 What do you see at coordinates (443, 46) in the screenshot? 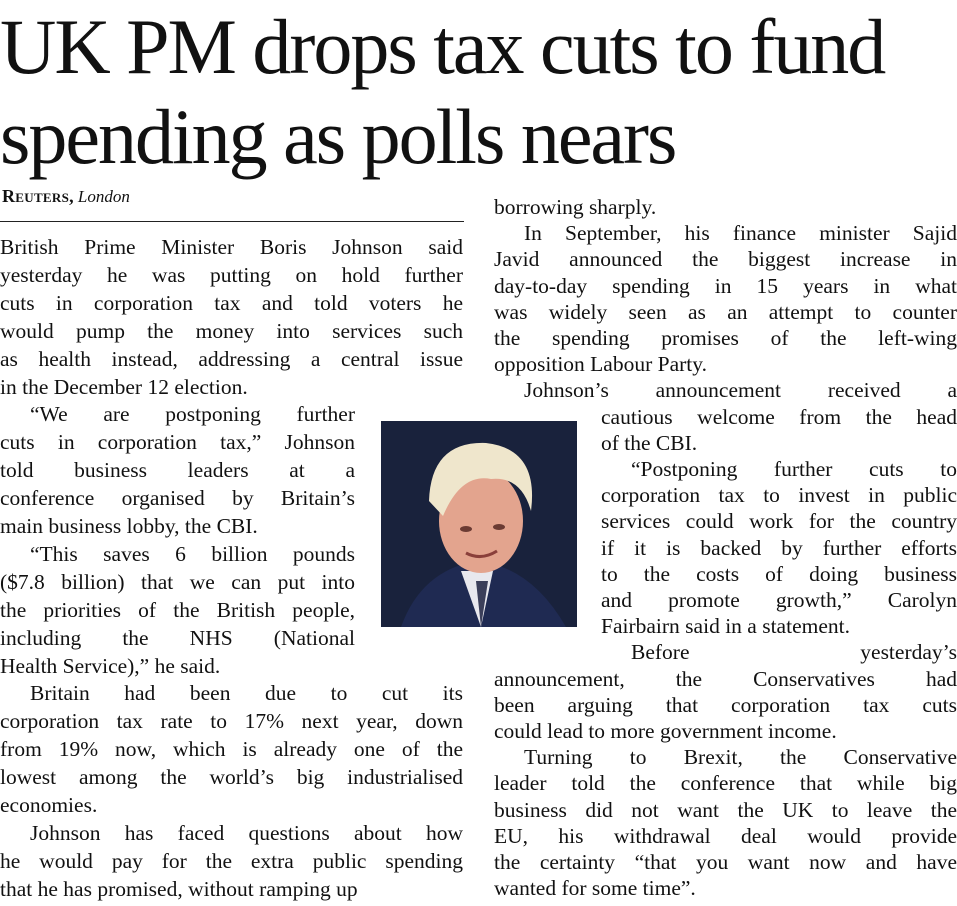
I see `headline: UK PM drops tax cuts to fund` at bounding box center [443, 46].